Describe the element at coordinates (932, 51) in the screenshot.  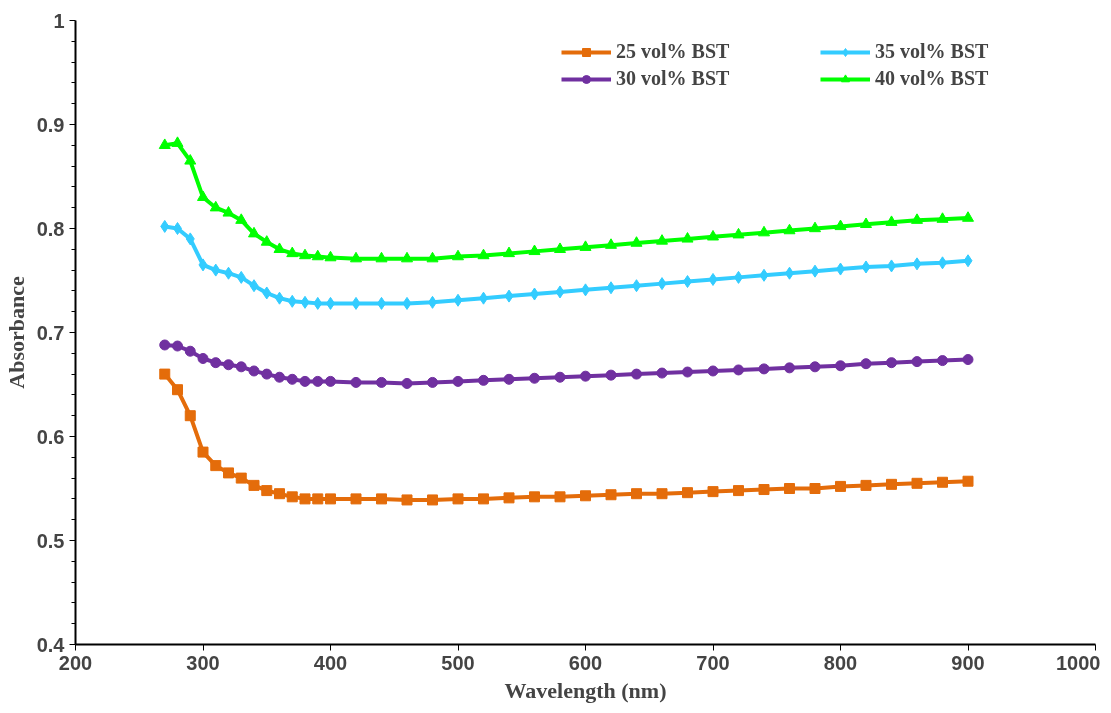
I see `legend-label: 35 vol% BST` at that location.